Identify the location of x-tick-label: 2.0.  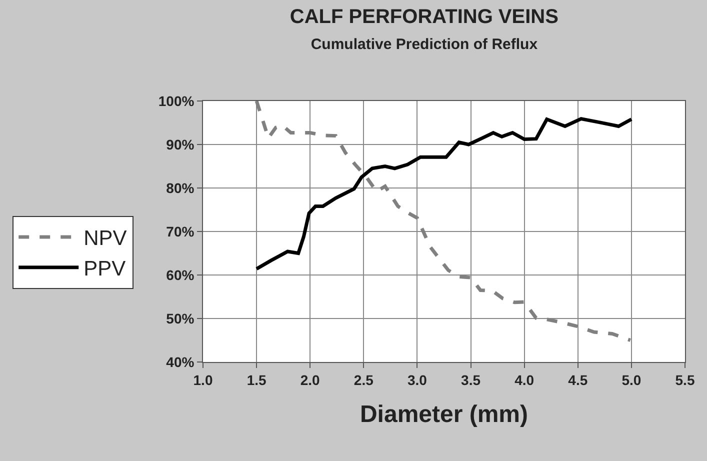
(310, 380).